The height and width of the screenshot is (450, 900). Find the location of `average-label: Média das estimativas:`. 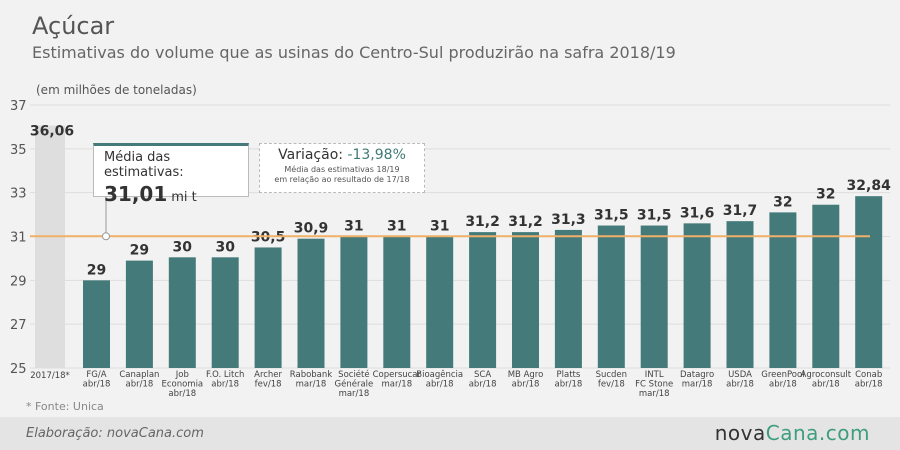

average-label: Média das estimativas: is located at coordinates (144, 165).